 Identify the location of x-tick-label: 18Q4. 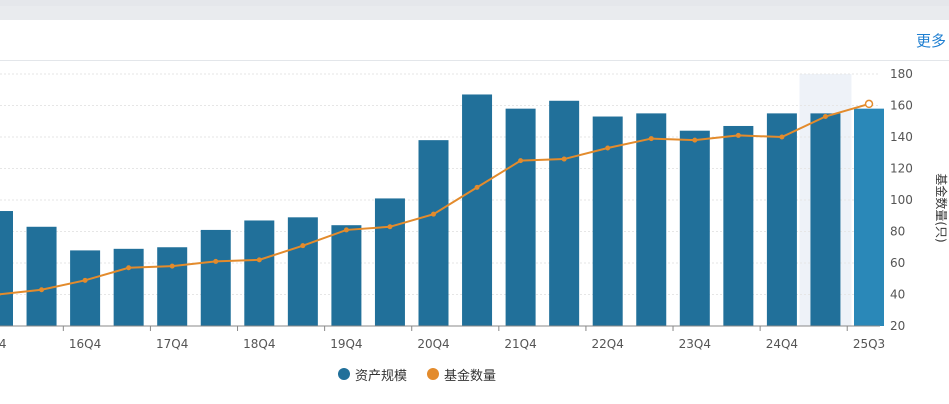
(259, 344).